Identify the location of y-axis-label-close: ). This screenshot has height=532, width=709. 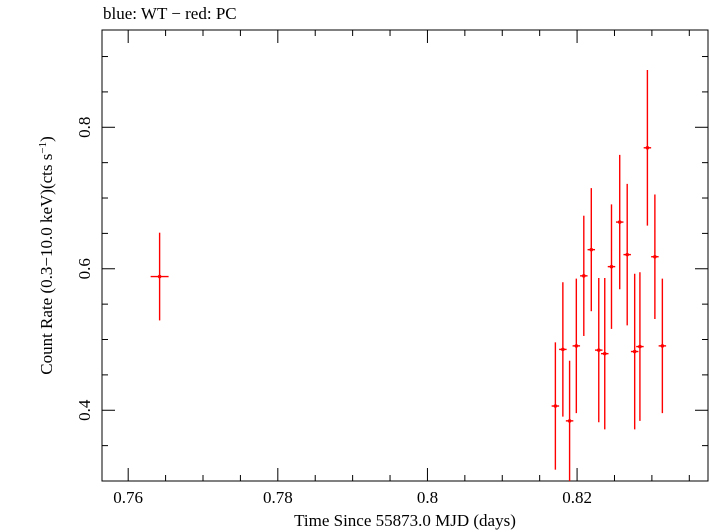
(46, 139).